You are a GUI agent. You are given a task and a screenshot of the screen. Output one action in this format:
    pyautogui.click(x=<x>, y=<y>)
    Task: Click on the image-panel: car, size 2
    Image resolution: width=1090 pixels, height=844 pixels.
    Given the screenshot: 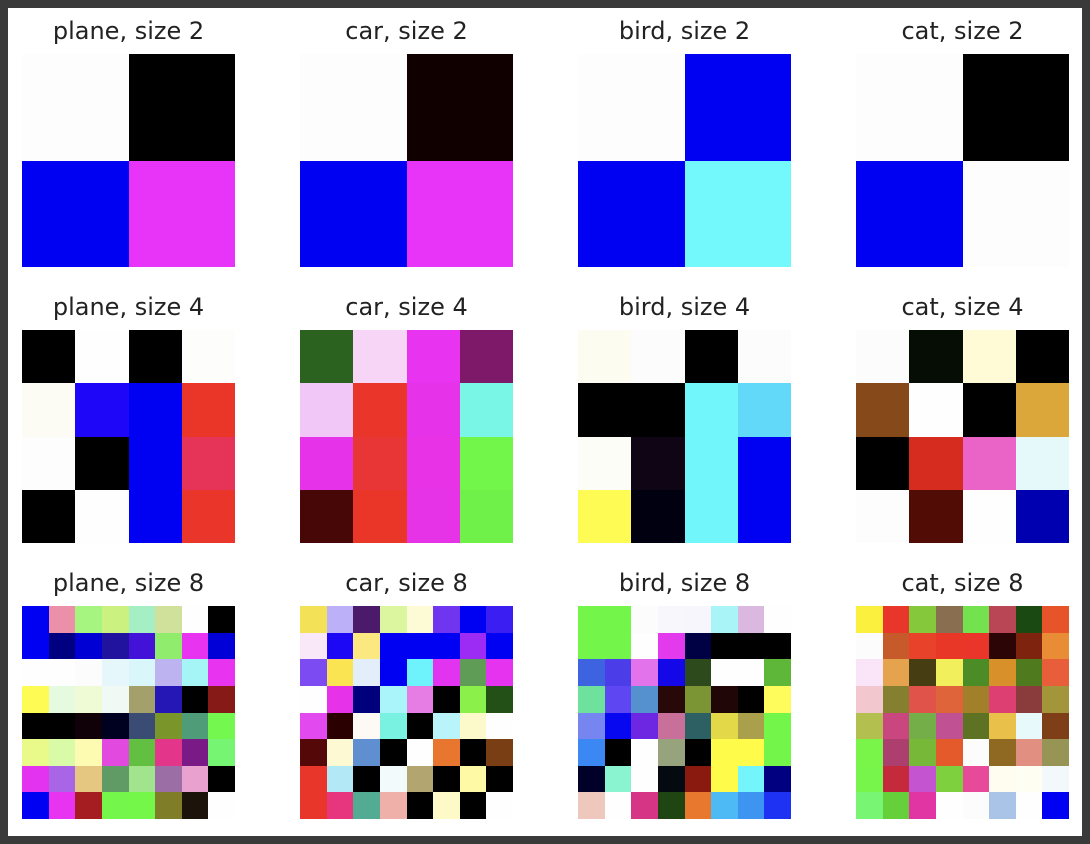 What is the action you would take?
    pyautogui.click(x=406, y=141)
    